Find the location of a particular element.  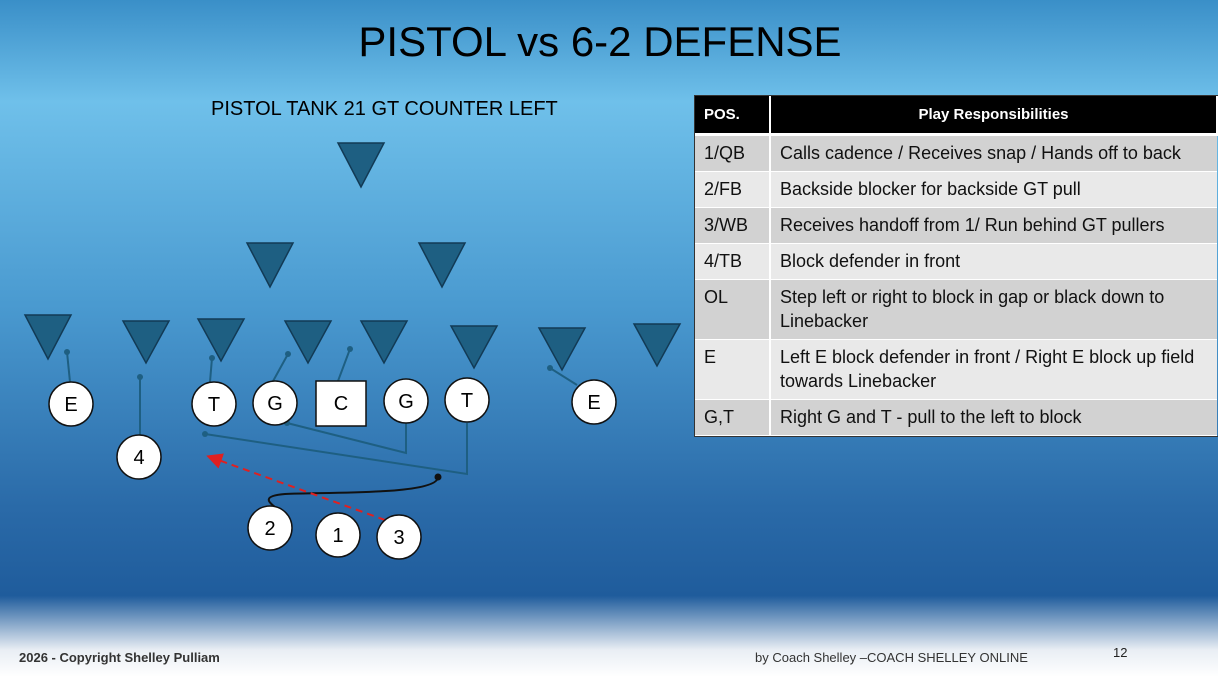

position: OL is located at coordinates (733, 309).